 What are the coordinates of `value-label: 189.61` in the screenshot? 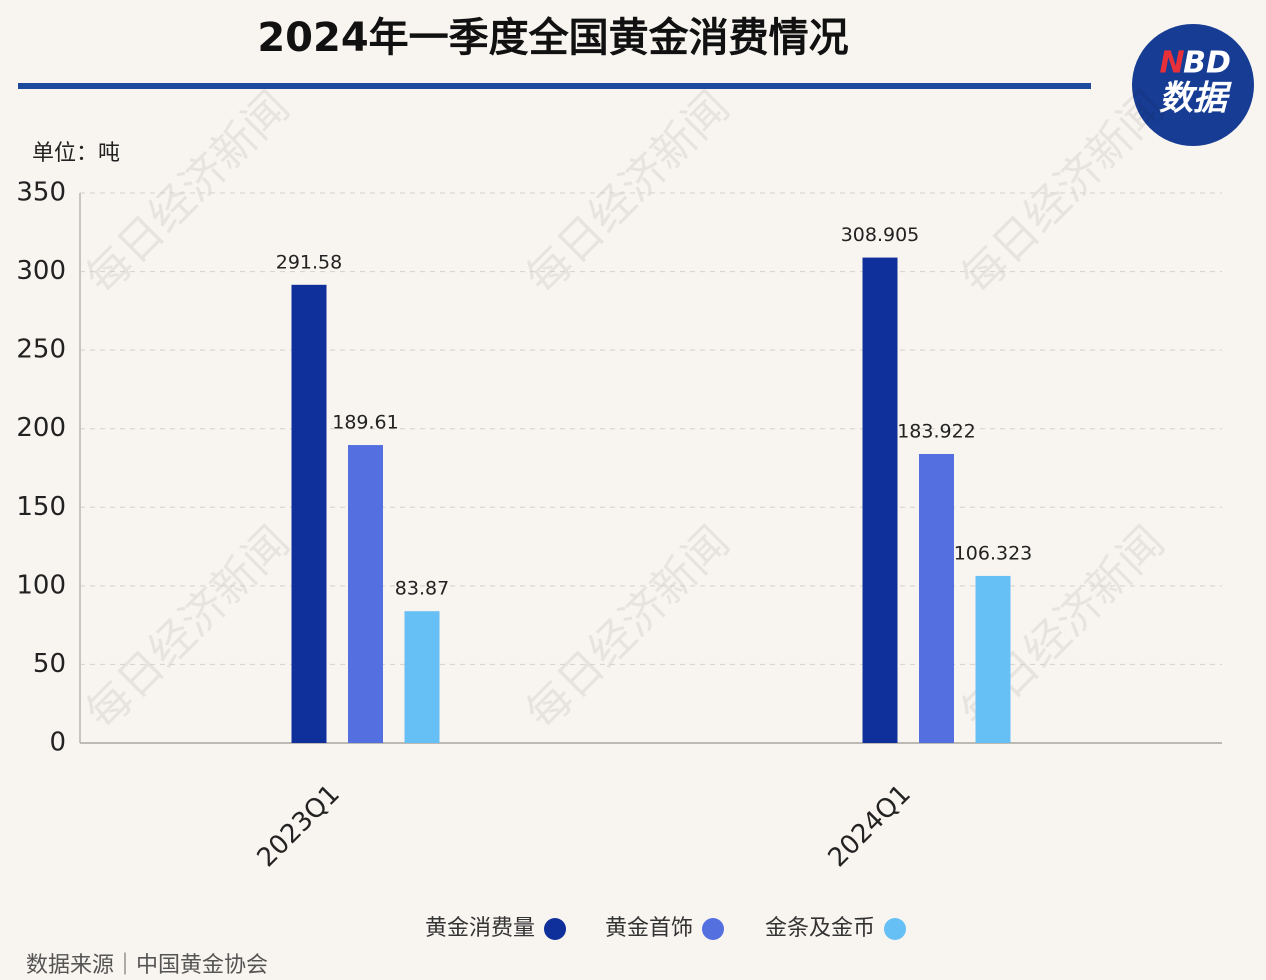 It's located at (365, 423).